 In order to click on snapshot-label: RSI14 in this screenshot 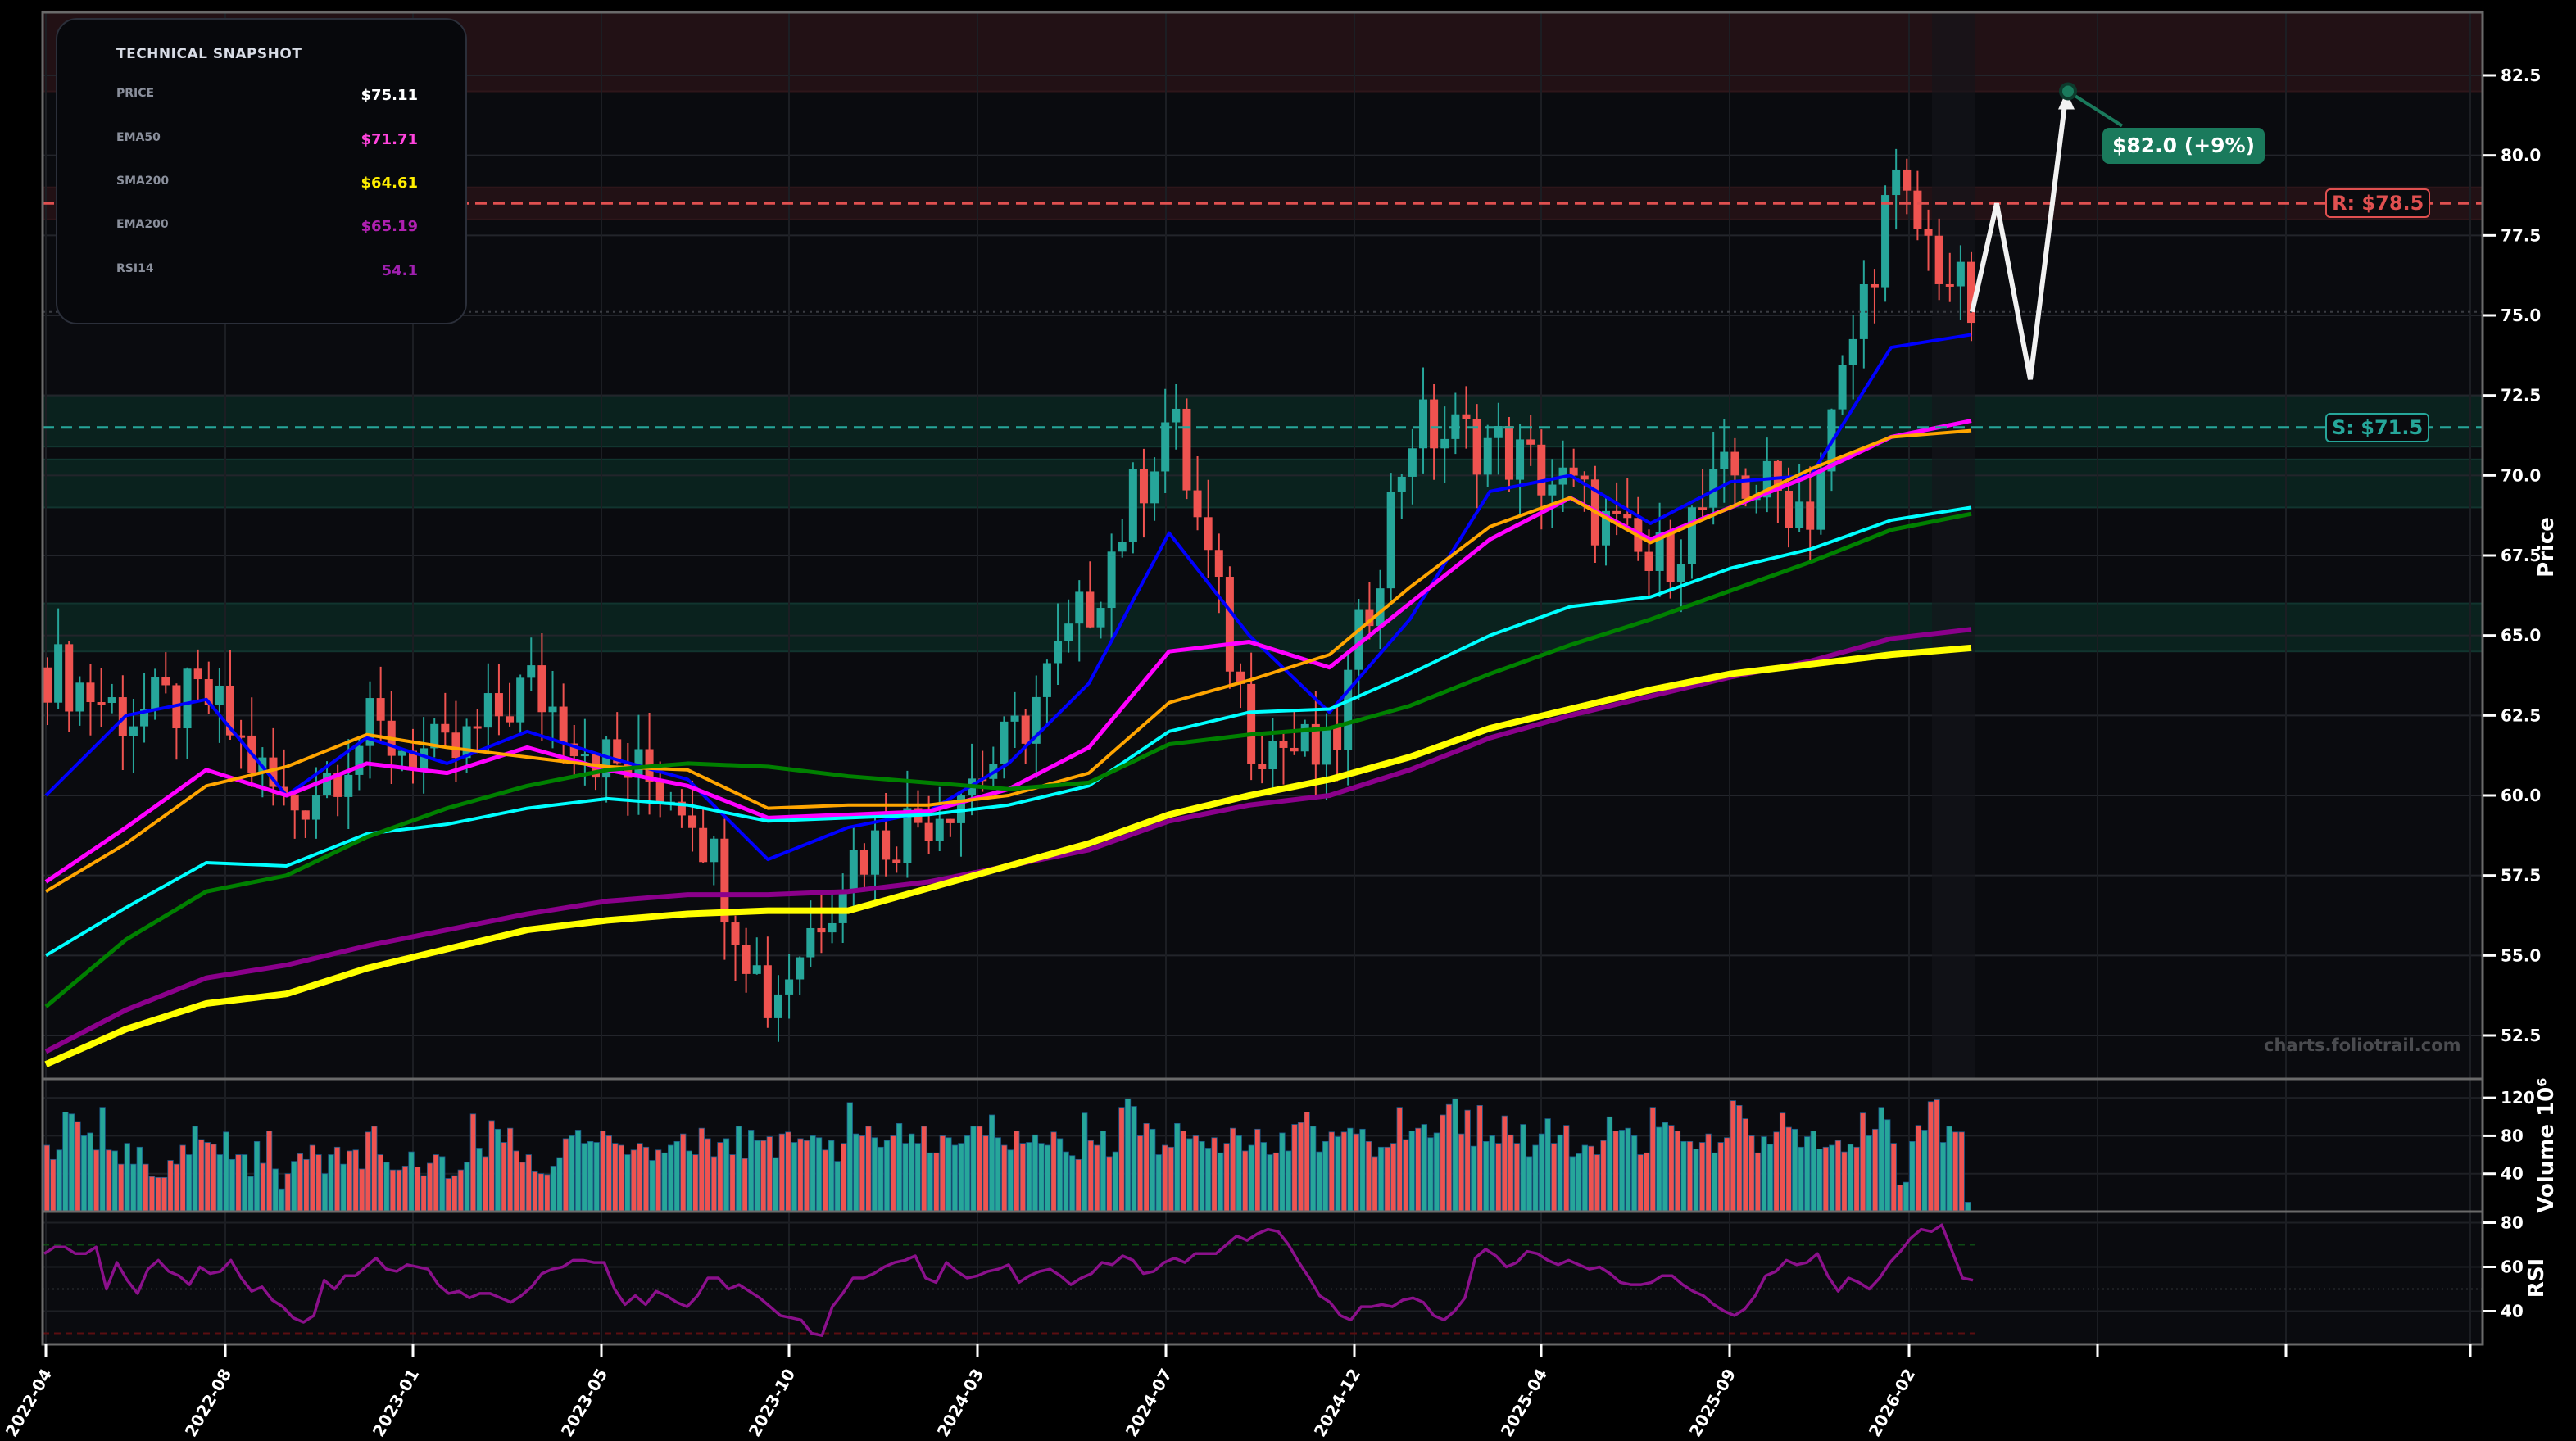, I will do `click(135, 268)`.